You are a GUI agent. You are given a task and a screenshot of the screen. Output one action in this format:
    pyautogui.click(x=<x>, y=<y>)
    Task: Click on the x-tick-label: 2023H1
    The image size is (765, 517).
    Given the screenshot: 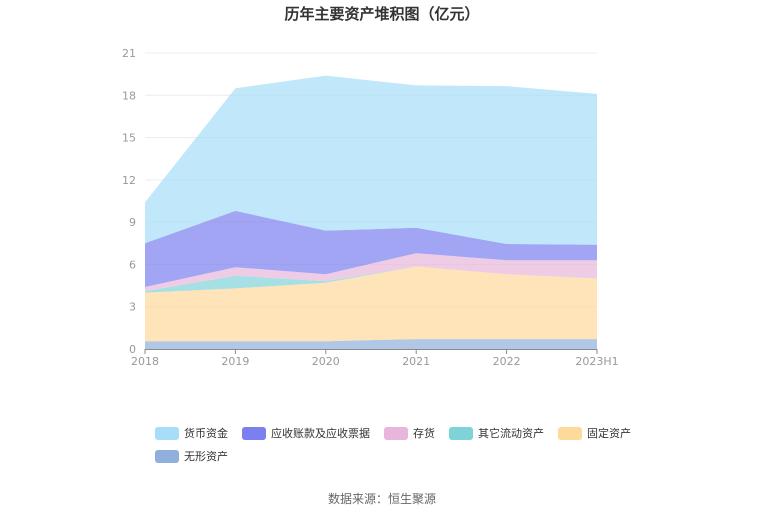 What is the action you would take?
    pyautogui.click(x=596, y=361)
    